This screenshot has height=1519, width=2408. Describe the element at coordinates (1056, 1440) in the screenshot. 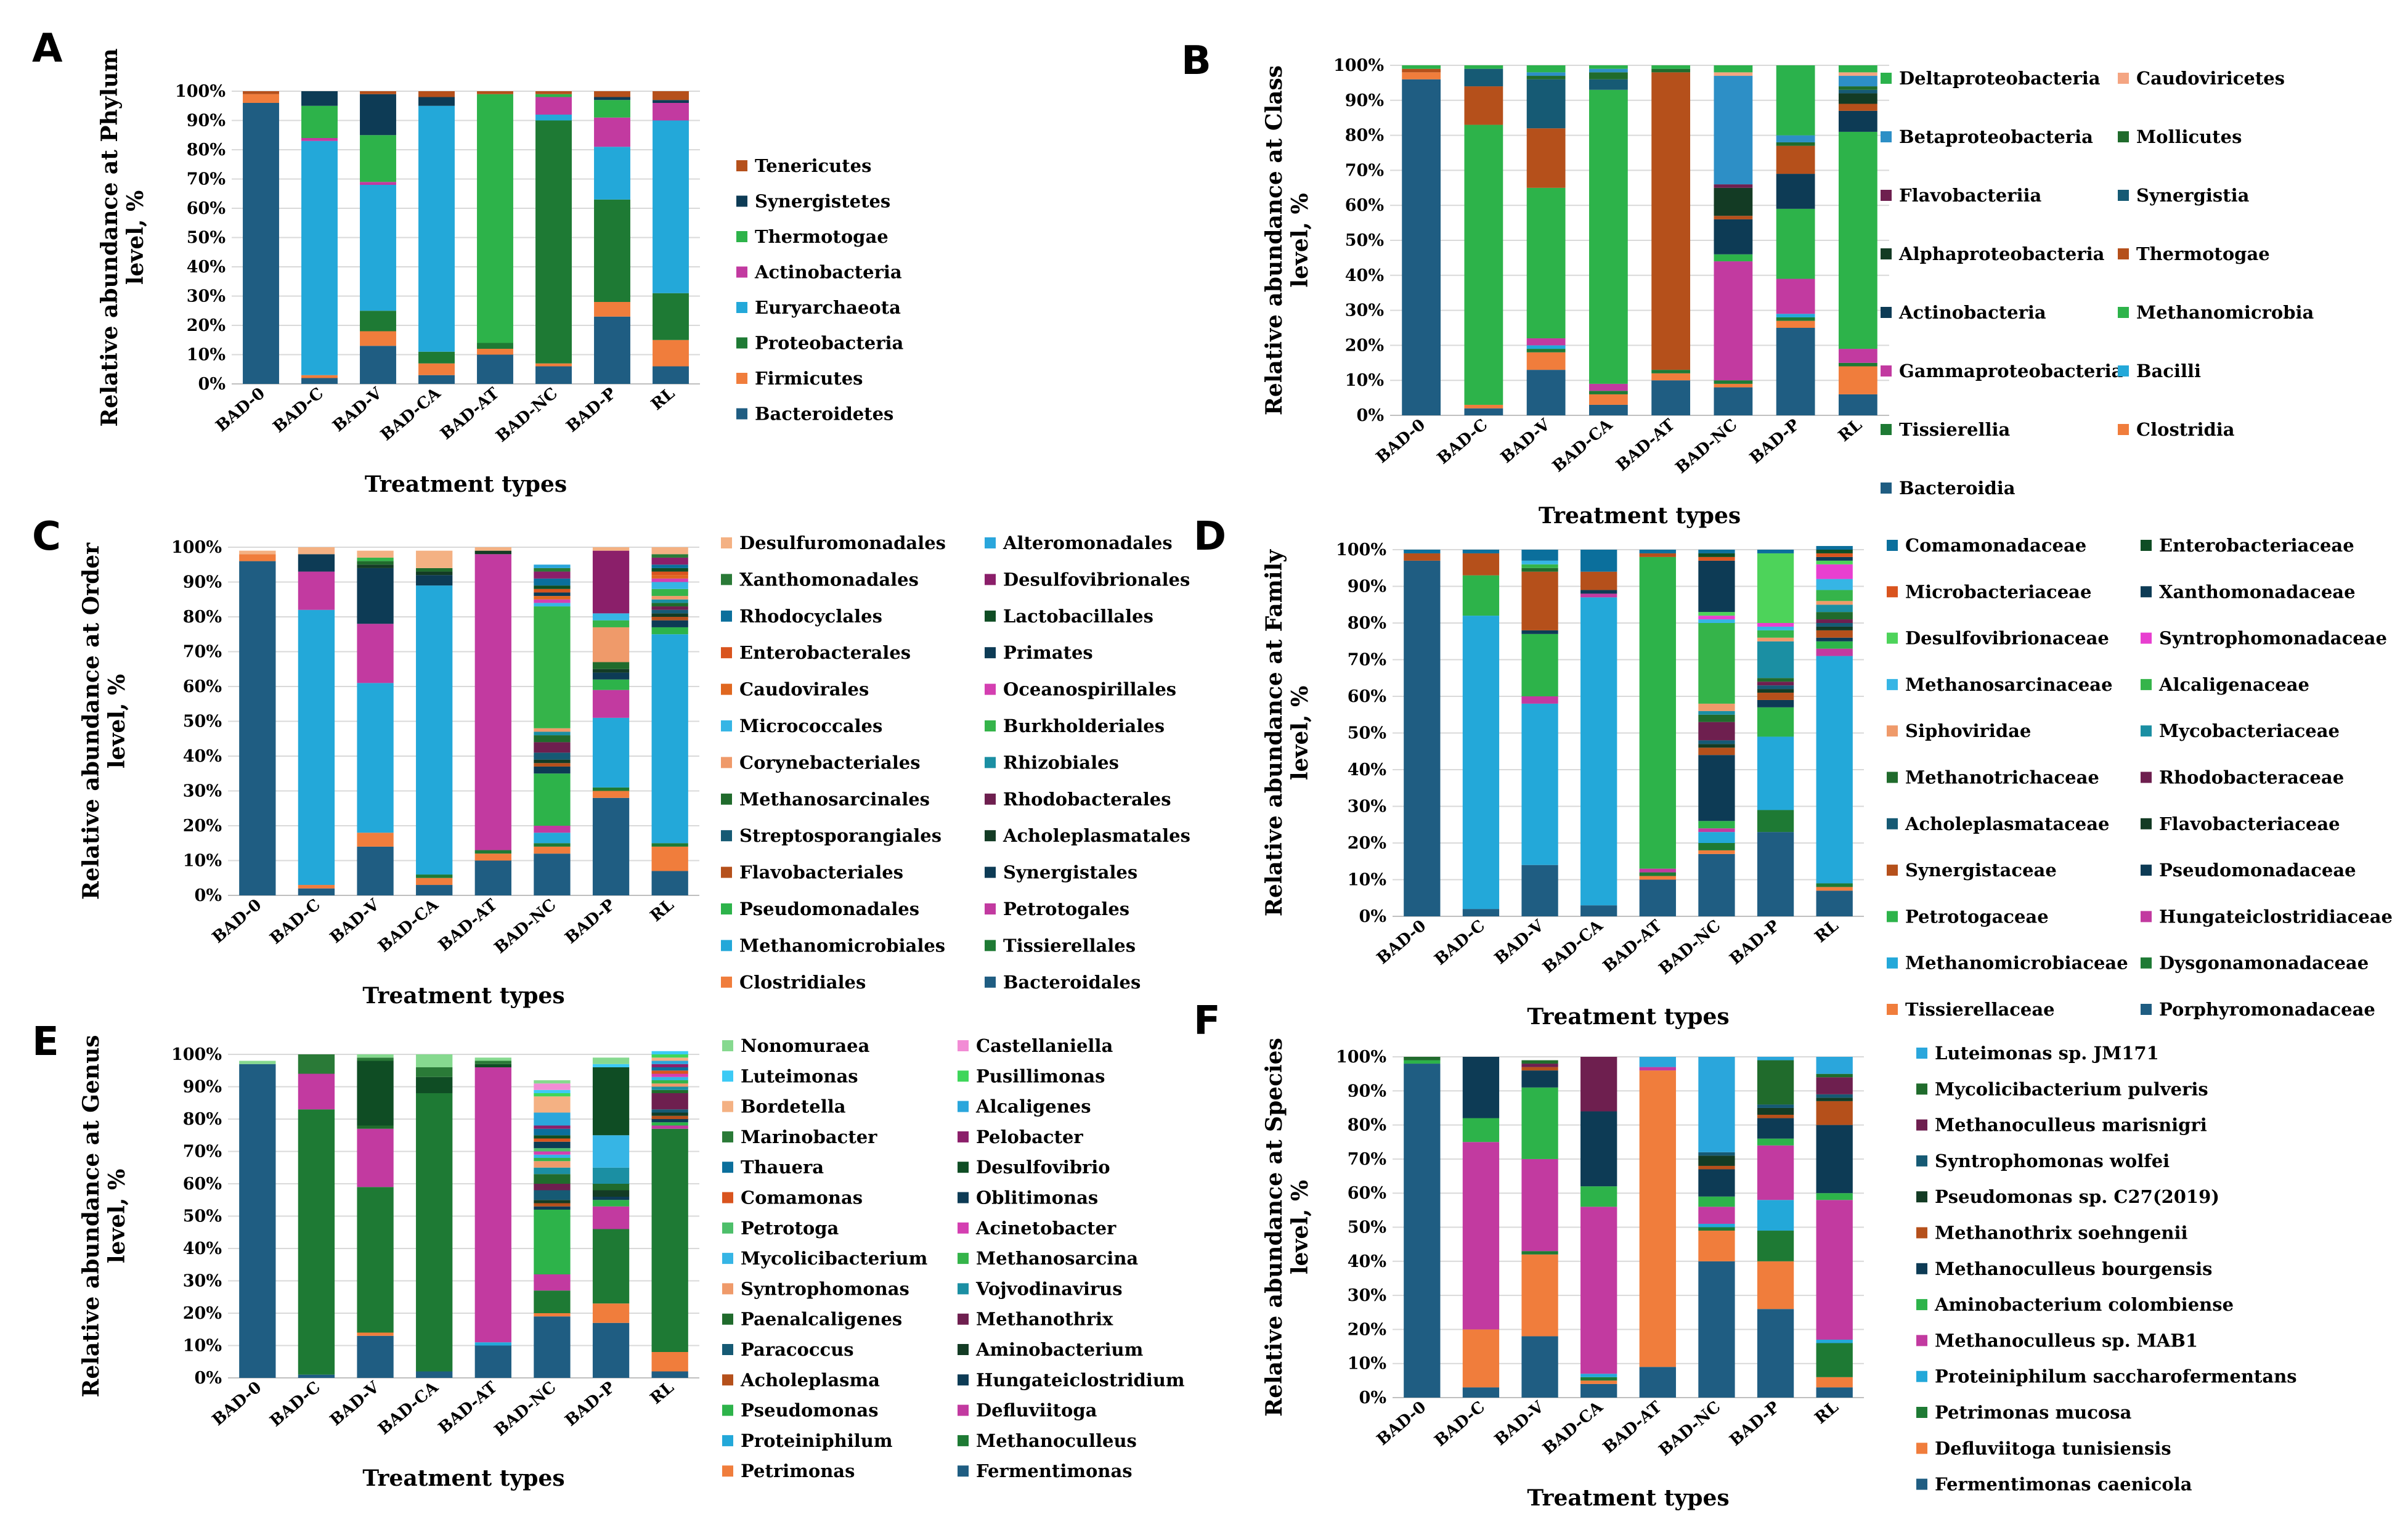

I see `legend-label: Methanoculleus` at that location.